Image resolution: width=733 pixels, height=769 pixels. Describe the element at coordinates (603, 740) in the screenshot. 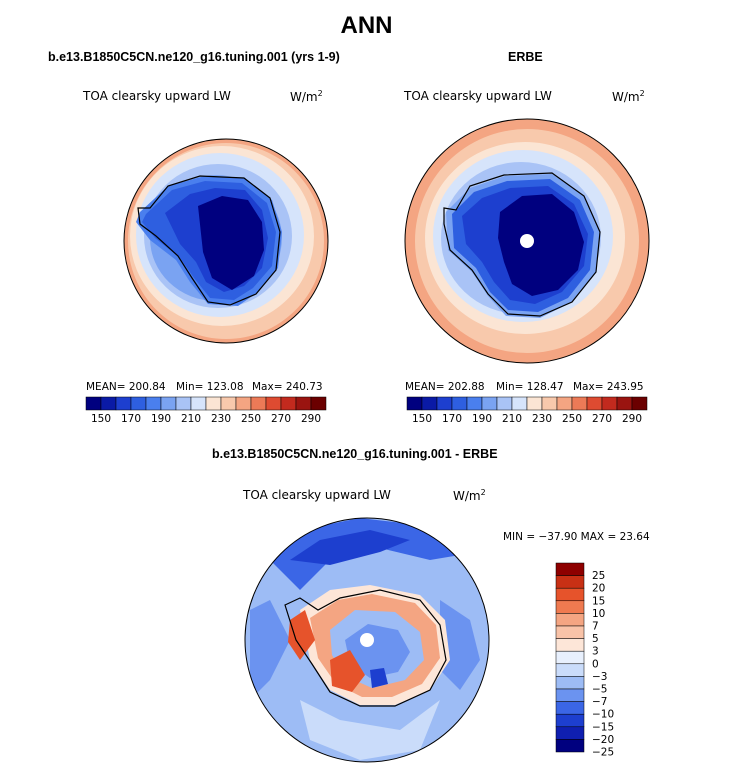

I see `colorbar-tick-label: −20` at that location.